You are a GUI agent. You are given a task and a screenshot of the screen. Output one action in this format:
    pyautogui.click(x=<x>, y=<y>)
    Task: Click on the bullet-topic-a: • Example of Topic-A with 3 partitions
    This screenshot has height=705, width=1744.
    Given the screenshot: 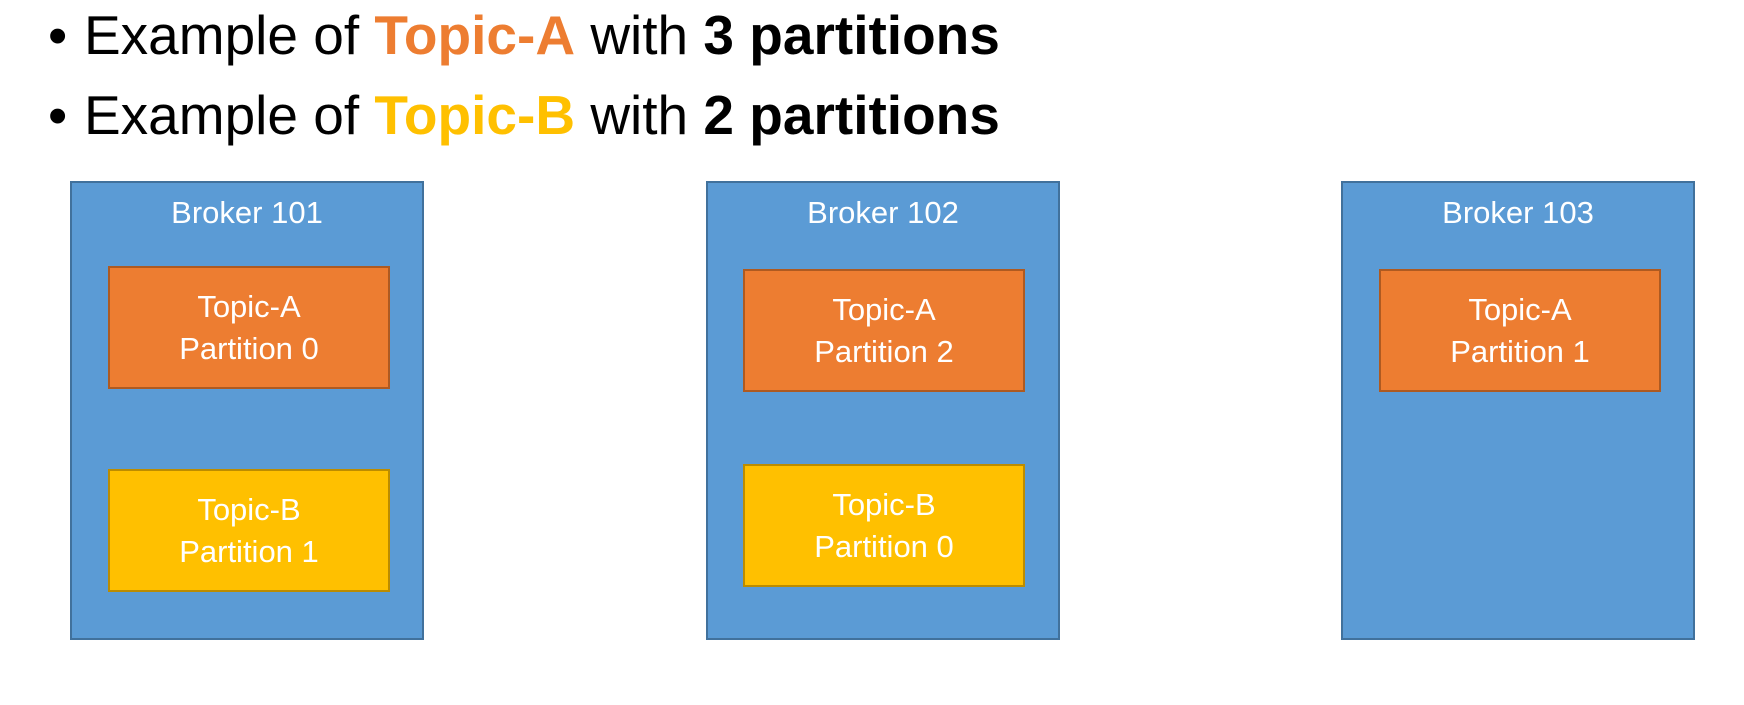 What is the action you would take?
    pyautogui.click(x=524, y=37)
    